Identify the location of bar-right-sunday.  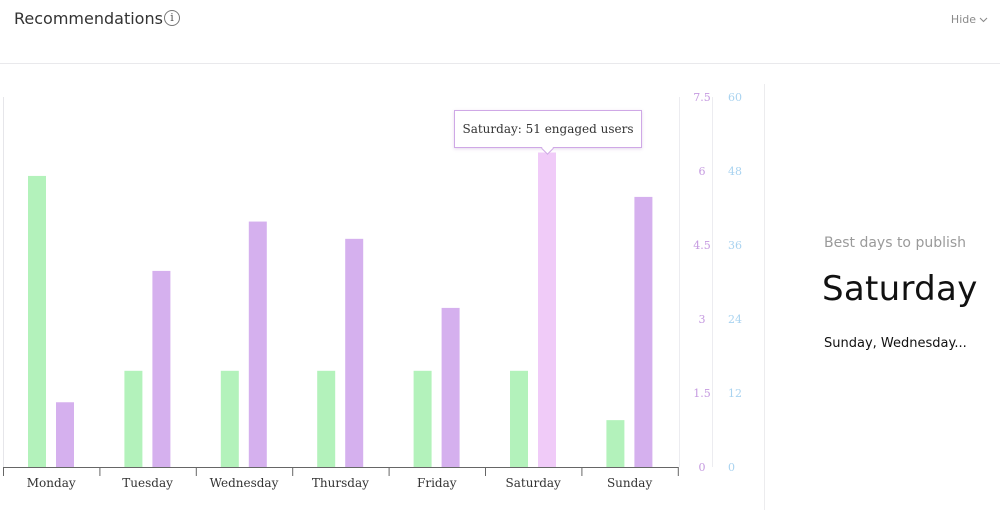
(643, 331).